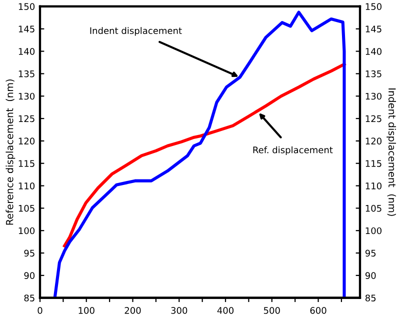 The width and height of the screenshot is (400, 322). What do you see at coordinates (179, 310) in the screenshot?
I see `x-tick-label: 300` at bounding box center [179, 310].